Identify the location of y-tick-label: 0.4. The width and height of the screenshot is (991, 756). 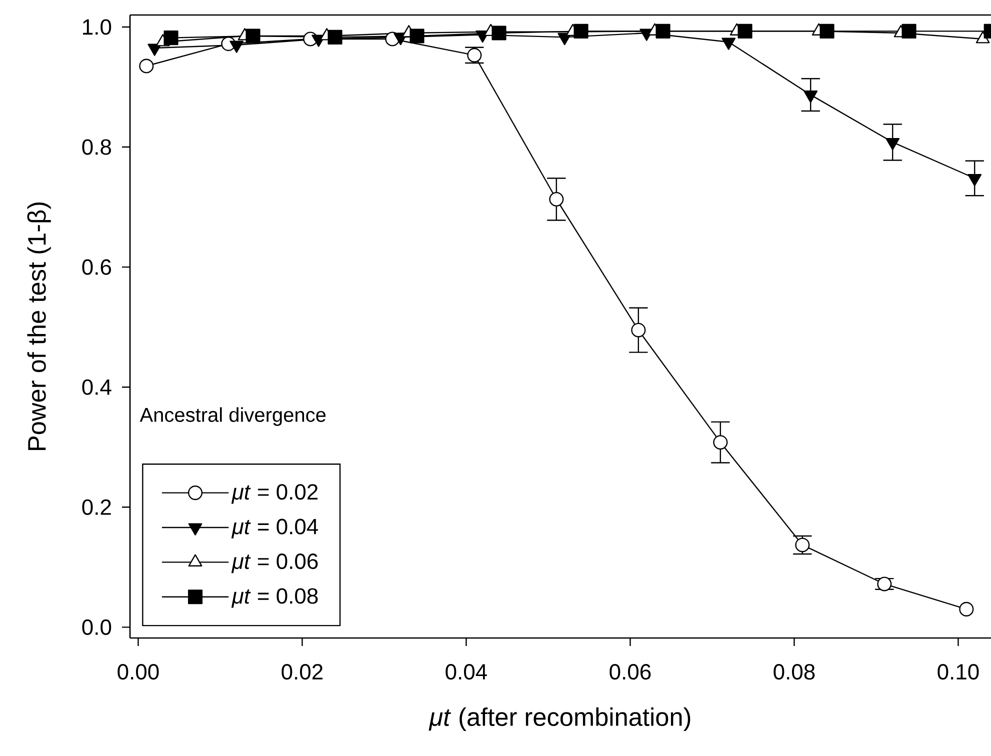
(97, 387).